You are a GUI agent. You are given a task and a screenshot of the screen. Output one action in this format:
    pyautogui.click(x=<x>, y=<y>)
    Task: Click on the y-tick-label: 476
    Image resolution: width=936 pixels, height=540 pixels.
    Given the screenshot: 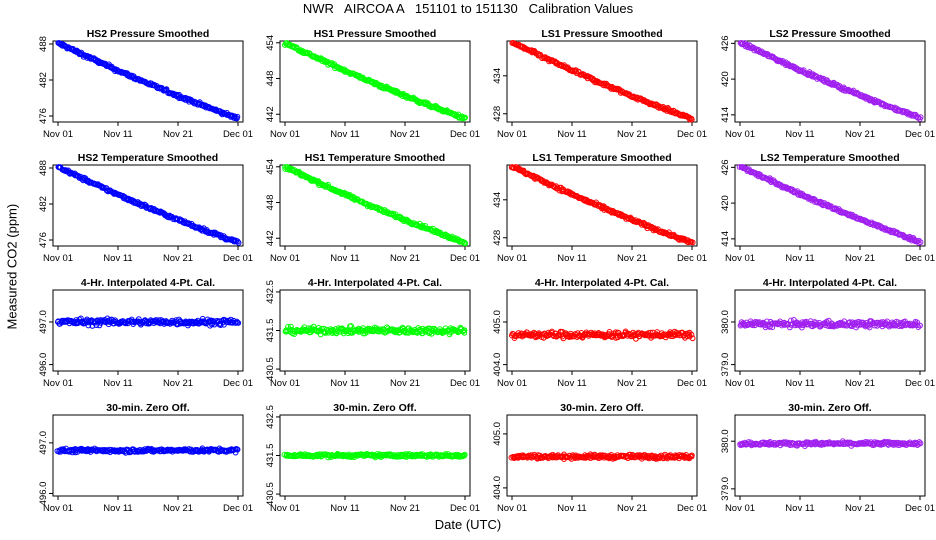 What is the action you would take?
    pyautogui.click(x=43, y=240)
    